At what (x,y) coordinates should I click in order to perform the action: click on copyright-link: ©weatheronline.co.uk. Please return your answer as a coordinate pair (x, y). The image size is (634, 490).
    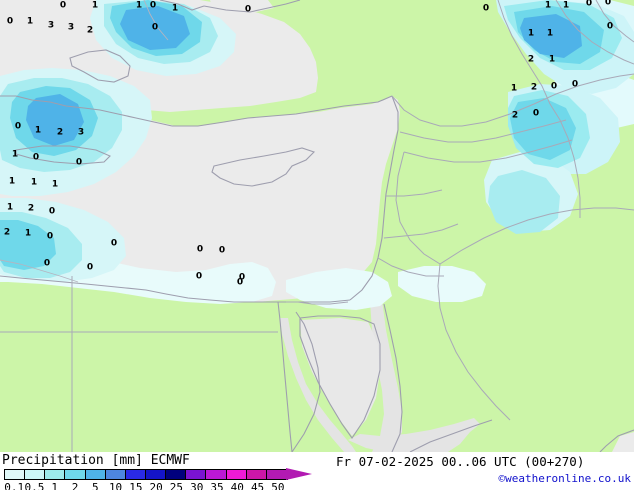
    Looking at the image, I should click on (564, 478).